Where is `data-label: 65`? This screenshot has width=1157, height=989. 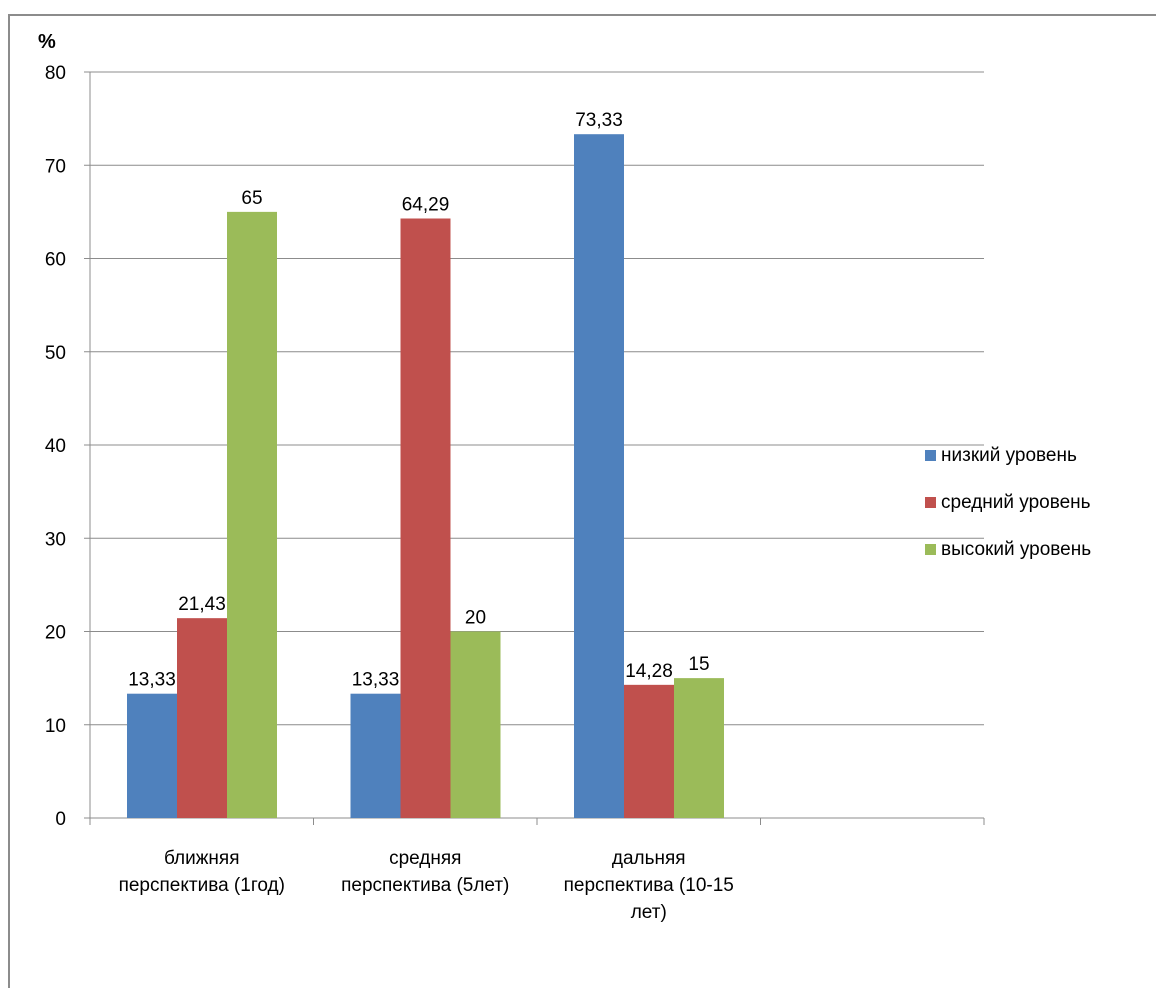 data-label: 65 is located at coordinates (251, 198).